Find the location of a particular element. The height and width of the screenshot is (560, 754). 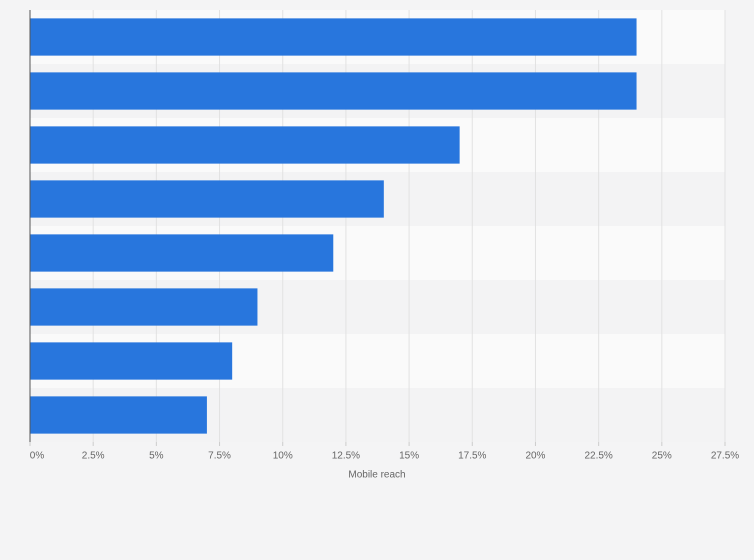

x-tick-label: 12.5% is located at coordinates (346, 456).